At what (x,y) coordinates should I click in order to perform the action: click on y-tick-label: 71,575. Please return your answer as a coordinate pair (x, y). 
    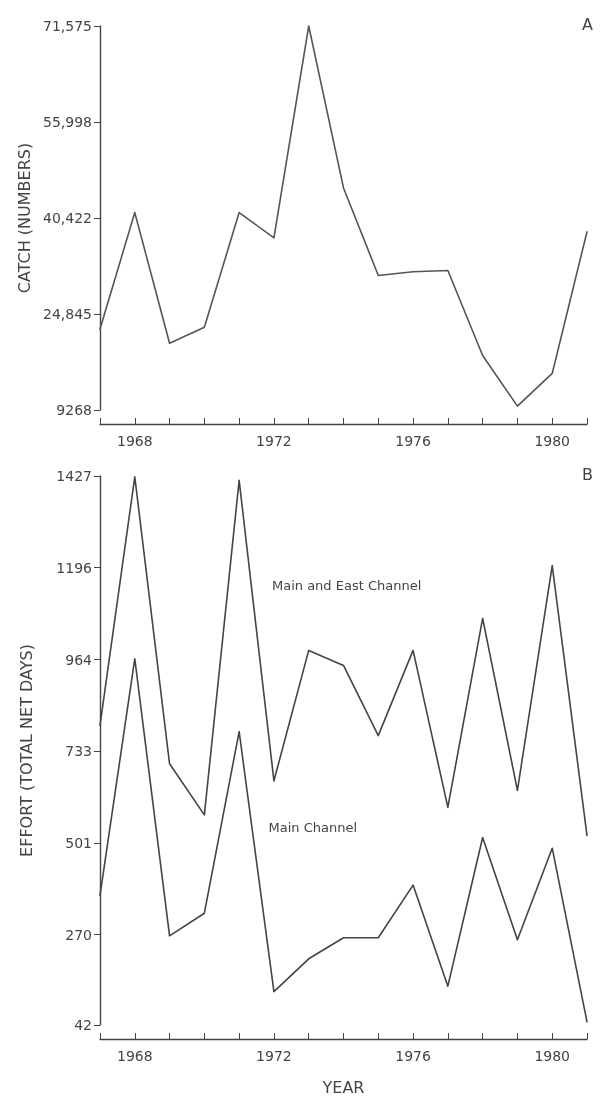
    Looking at the image, I should click on (67, 26).